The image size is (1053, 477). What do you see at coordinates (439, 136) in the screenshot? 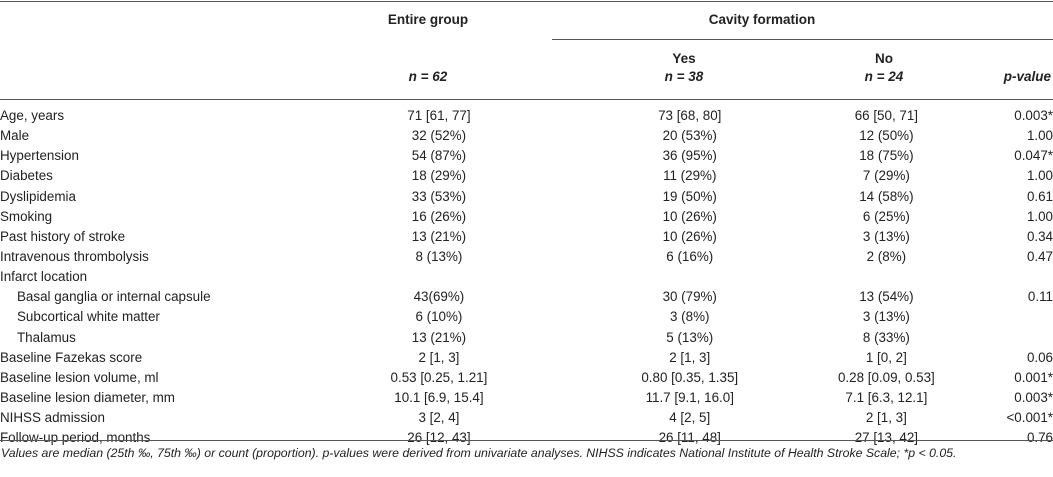
I see `cell-entire-group: 32 (52%)` at bounding box center [439, 136].